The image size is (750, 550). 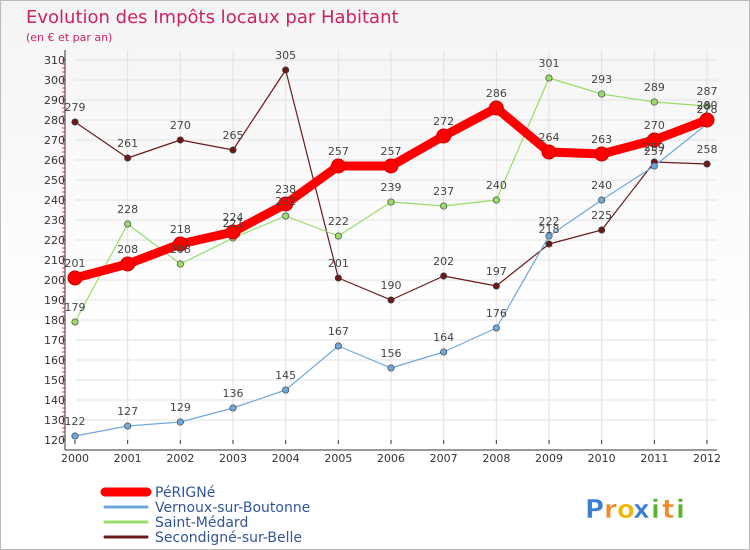 What do you see at coordinates (286, 458) in the screenshot?
I see `x-tick-label: 2004` at bounding box center [286, 458].